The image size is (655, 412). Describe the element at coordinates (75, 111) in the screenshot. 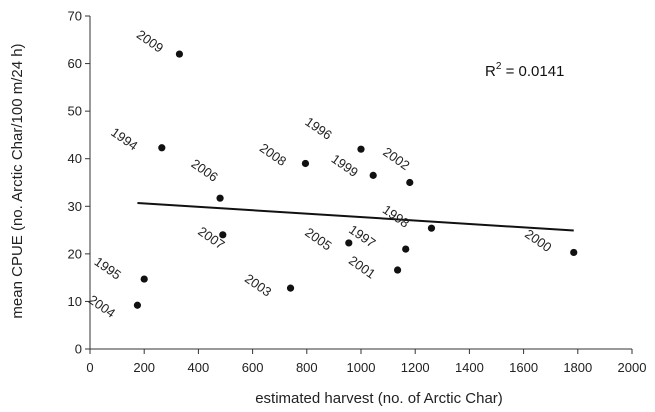

I see `y-tick-label: 50` at that location.